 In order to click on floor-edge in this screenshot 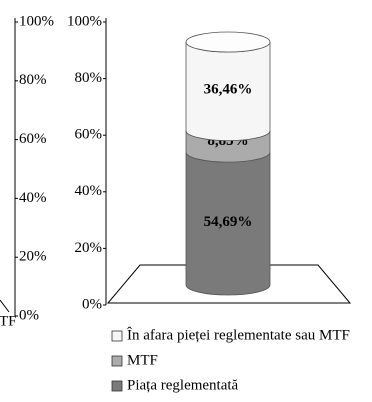, I will do `click(5, 306)`.